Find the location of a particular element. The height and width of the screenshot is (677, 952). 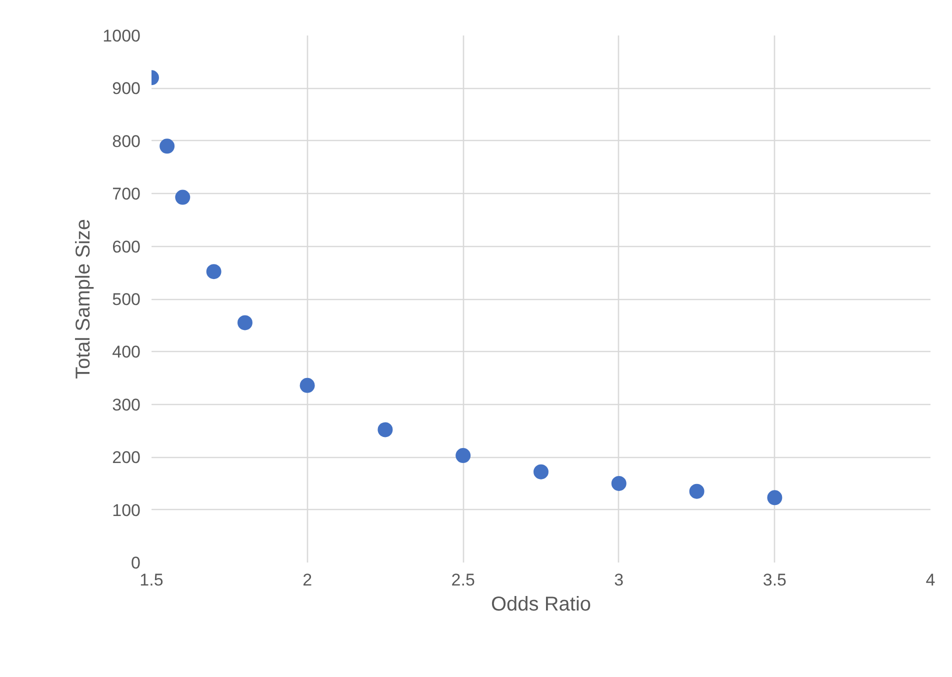

y-tick-label: 600 is located at coordinates (126, 246).